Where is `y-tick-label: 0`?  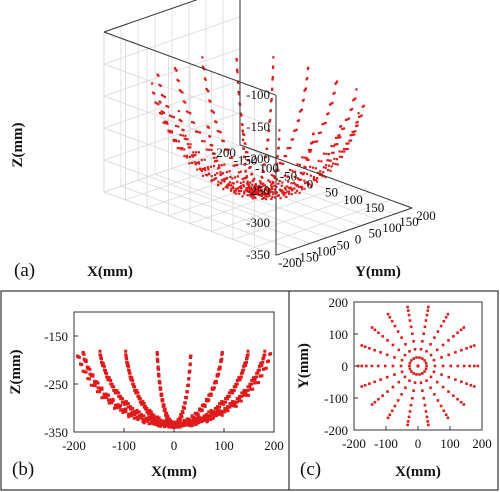 y-tick-label: 0 is located at coordinates (345, 366).